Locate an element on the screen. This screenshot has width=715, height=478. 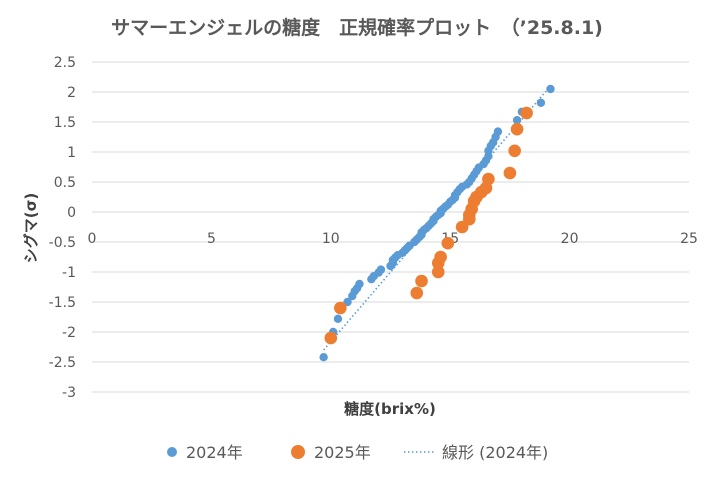
y-axis-title: シグマ(σ) is located at coordinates (31, 228).